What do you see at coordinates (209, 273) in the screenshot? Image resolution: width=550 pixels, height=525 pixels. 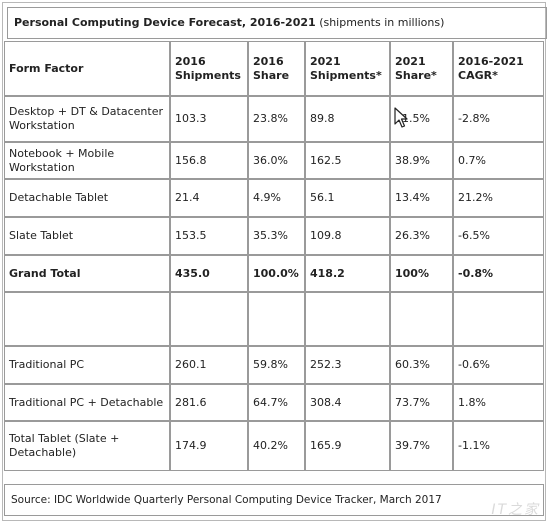 I see `cell-2016-shipments: 435.0` at bounding box center [209, 273].